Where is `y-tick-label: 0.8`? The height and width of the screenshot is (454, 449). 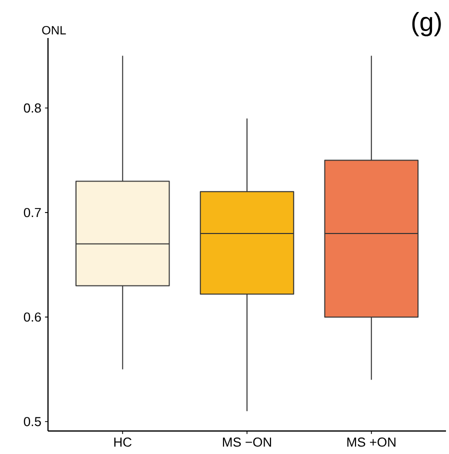 y-tick-label: 0.8 is located at coordinates (32, 108).